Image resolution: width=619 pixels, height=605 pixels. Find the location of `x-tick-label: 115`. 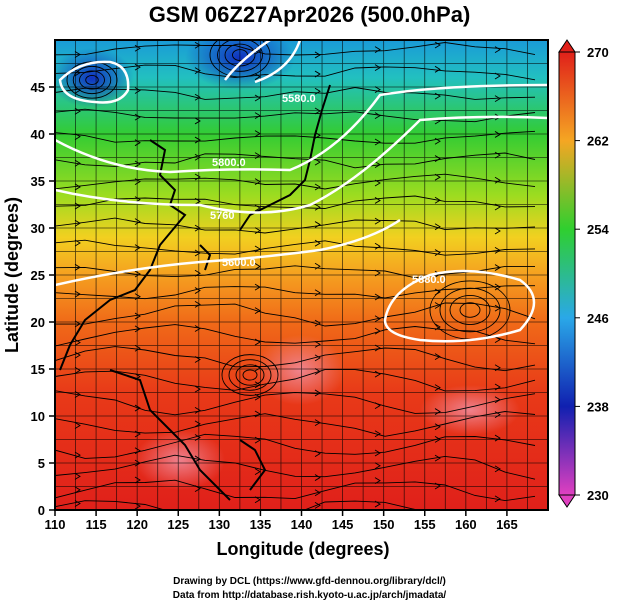

x-tick-label: 115 is located at coordinates (96, 524).